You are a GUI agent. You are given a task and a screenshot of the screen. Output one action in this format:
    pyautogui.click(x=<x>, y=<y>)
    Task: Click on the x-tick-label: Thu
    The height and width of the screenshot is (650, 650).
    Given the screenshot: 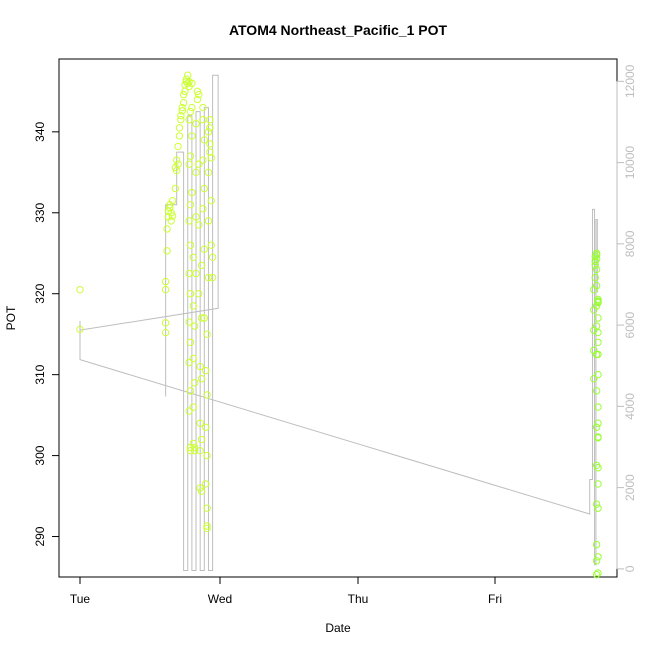 What is the action you would take?
    pyautogui.click(x=358, y=599)
    